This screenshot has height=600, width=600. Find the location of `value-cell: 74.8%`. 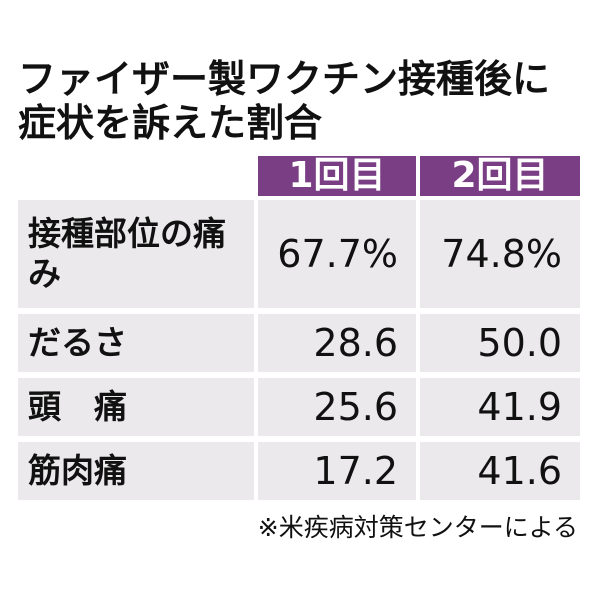

value-cell: 74.8% is located at coordinates (500, 254).